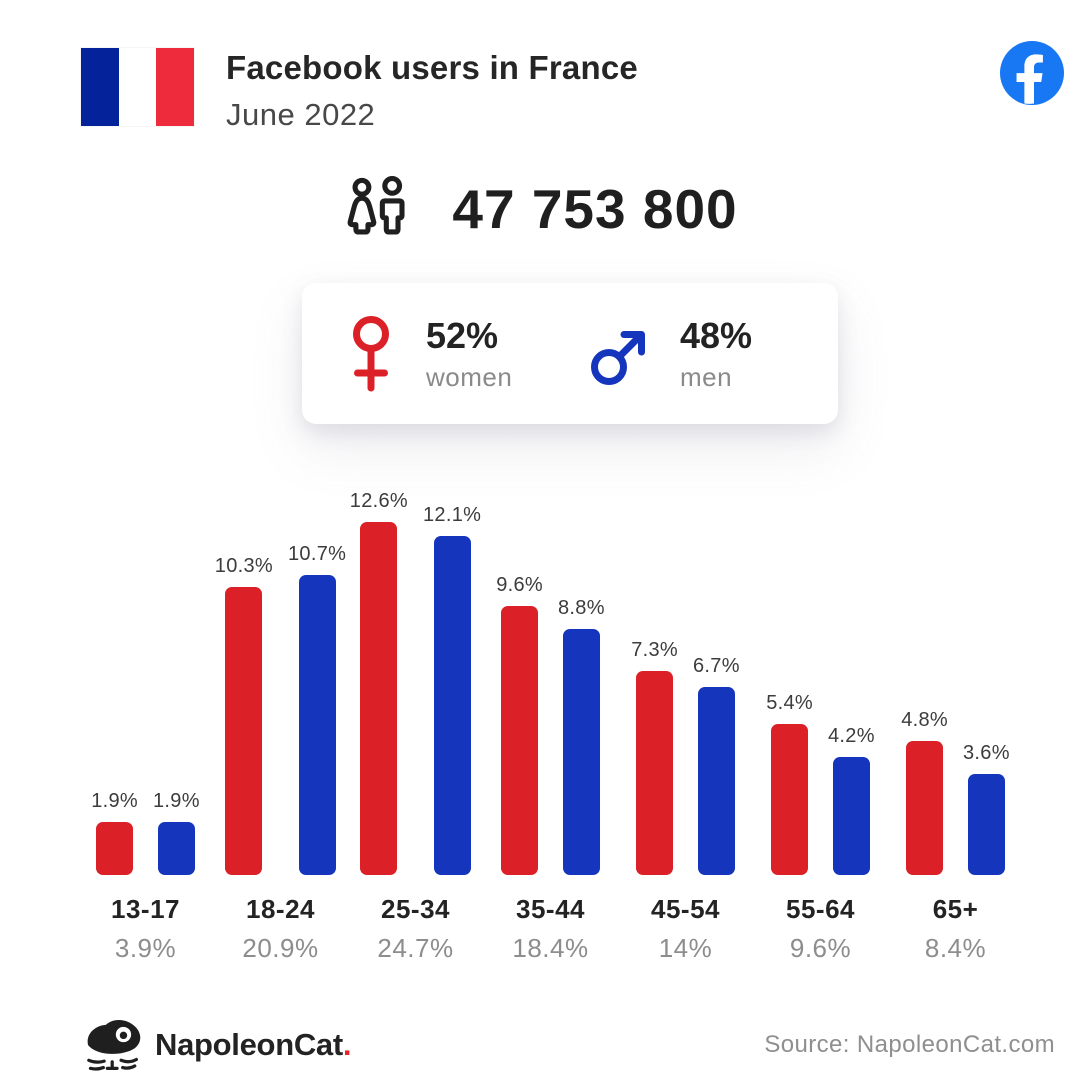  I want to click on bars-row: 5.4% 4.2%, so click(820, 675).